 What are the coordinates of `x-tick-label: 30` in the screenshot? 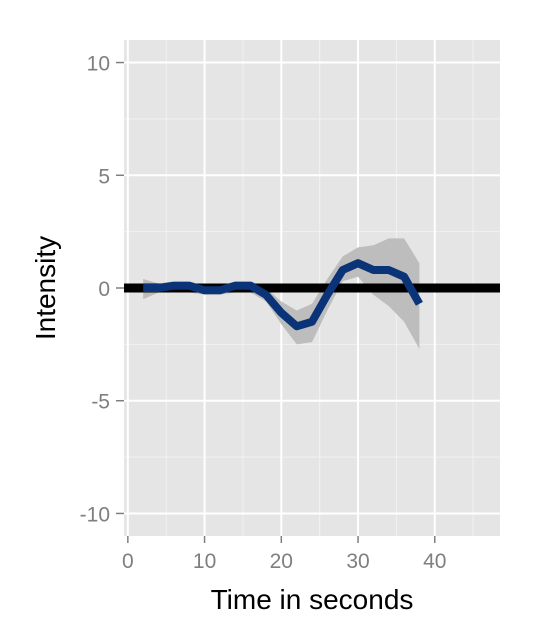 It's located at (357, 561).